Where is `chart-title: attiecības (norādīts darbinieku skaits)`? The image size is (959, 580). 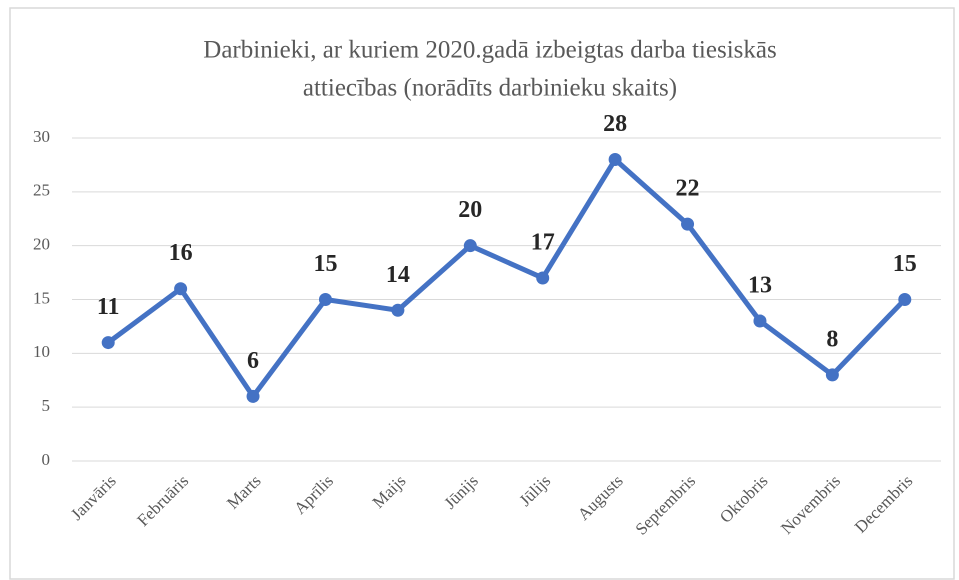 chart-title: attiecības (norādīts darbinieku skaits) is located at coordinates (490, 88).